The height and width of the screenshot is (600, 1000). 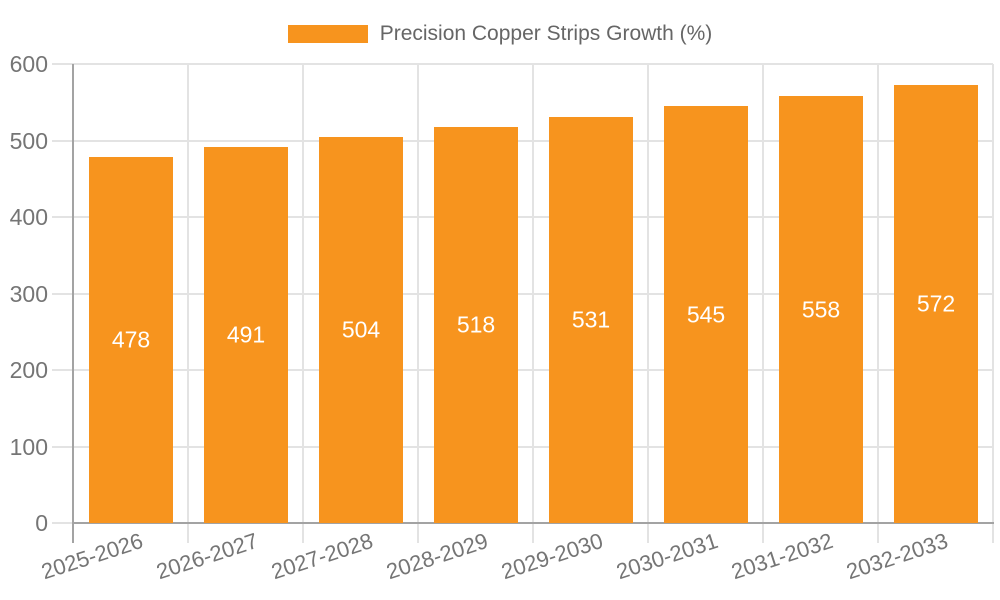 I want to click on legend-swatch-icon, so click(x=327, y=34).